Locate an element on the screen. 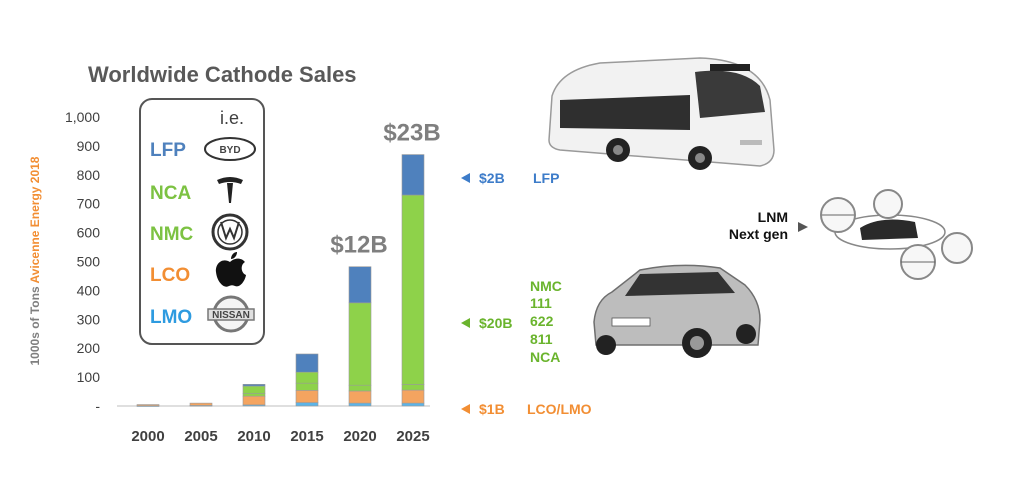 This screenshot has height=479, width=1024. callout-nmc-line: 811 is located at coordinates (541, 339).